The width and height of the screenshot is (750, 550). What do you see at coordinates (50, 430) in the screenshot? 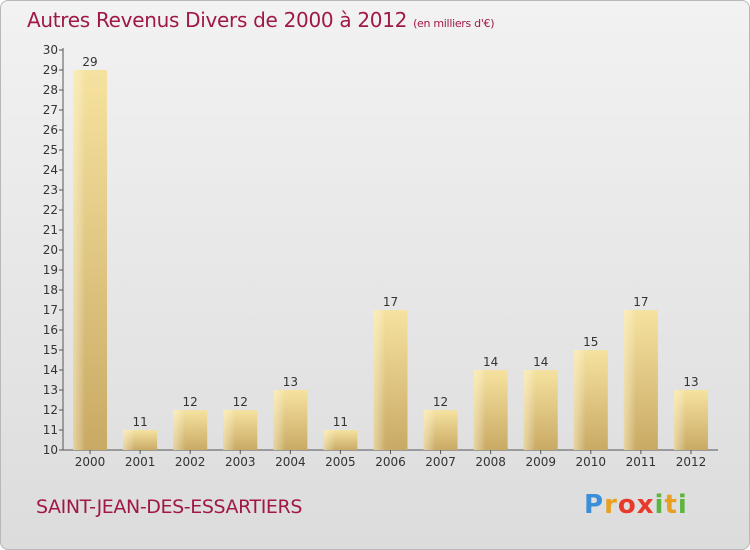
I see `y-tick-label: 11` at bounding box center [50, 430].